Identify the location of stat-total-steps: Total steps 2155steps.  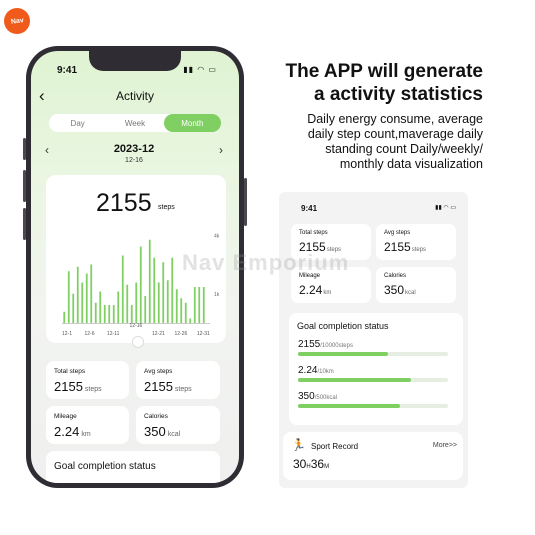
(331, 242).